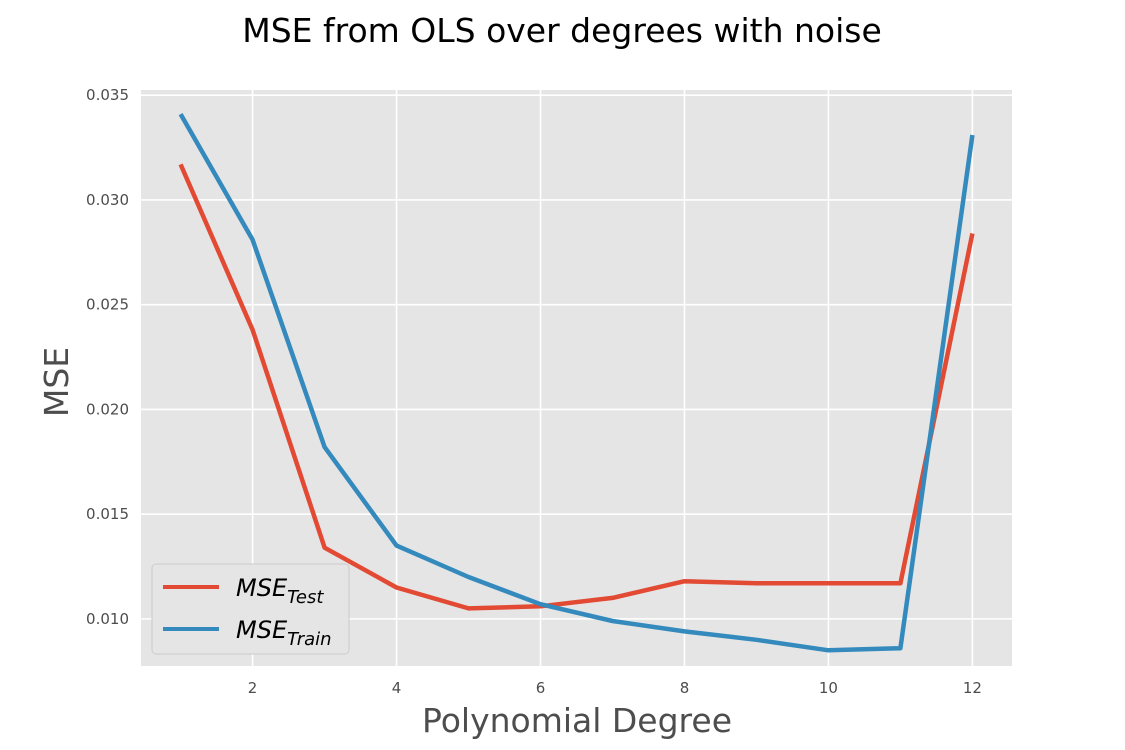  I want to click on x-tick-label: 8, so click(685, 688).